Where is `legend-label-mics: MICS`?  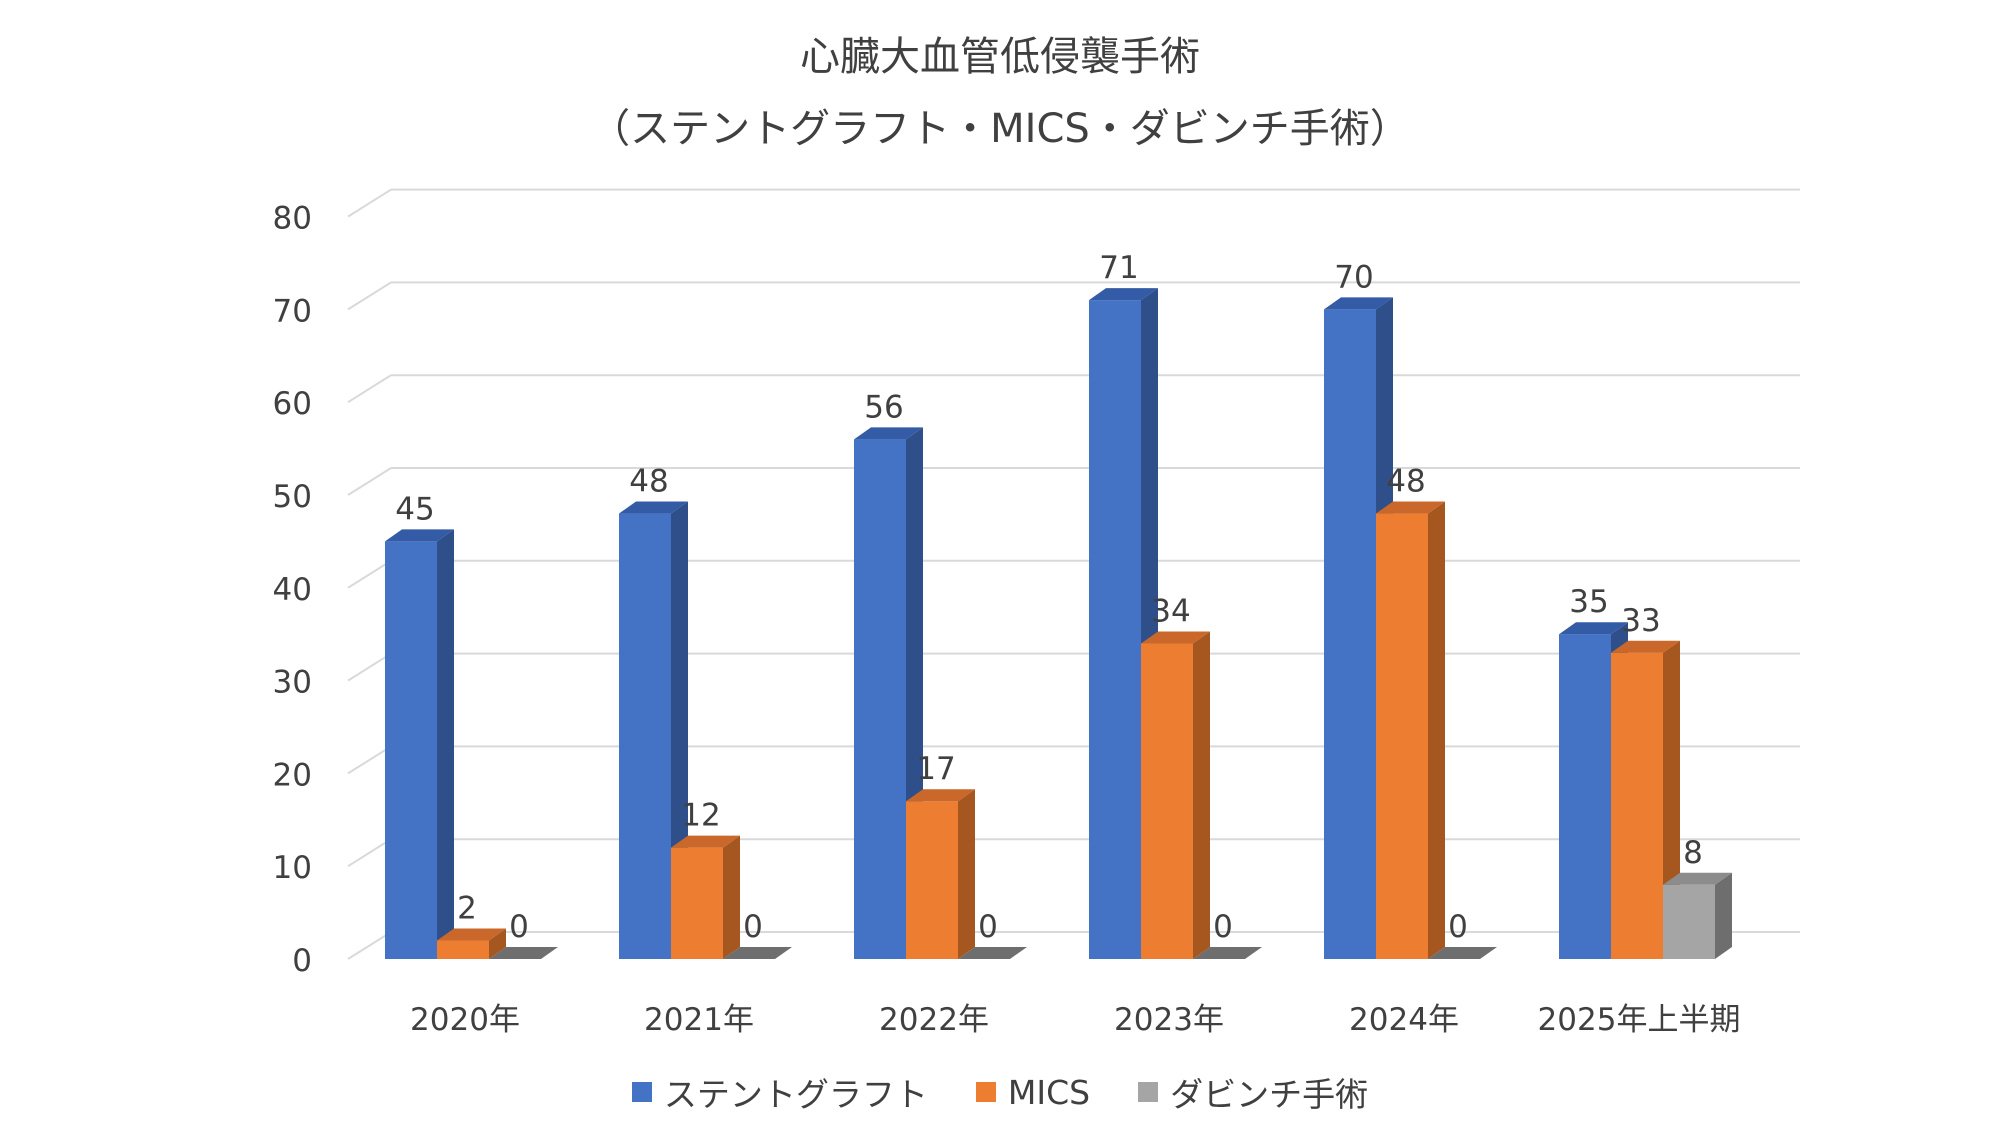 legend-label-mics: MICS is located at coordinates (1049, 1092).